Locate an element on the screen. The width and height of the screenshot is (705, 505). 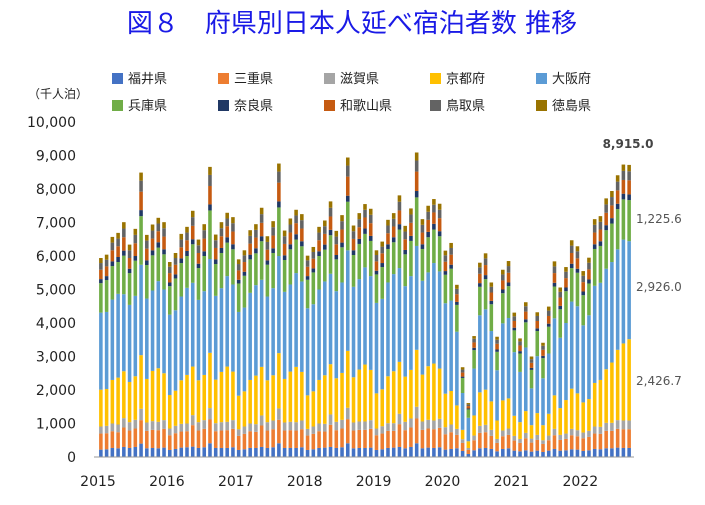
y-tick-label: 10,000 is located at coordinates (51, 123).